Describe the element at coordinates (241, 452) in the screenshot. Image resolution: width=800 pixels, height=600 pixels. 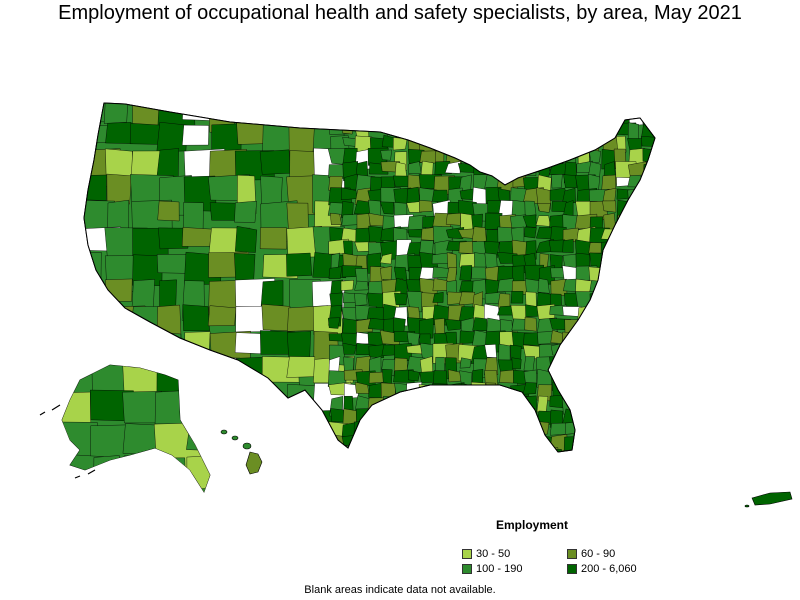
I see `hawaii` at that location.